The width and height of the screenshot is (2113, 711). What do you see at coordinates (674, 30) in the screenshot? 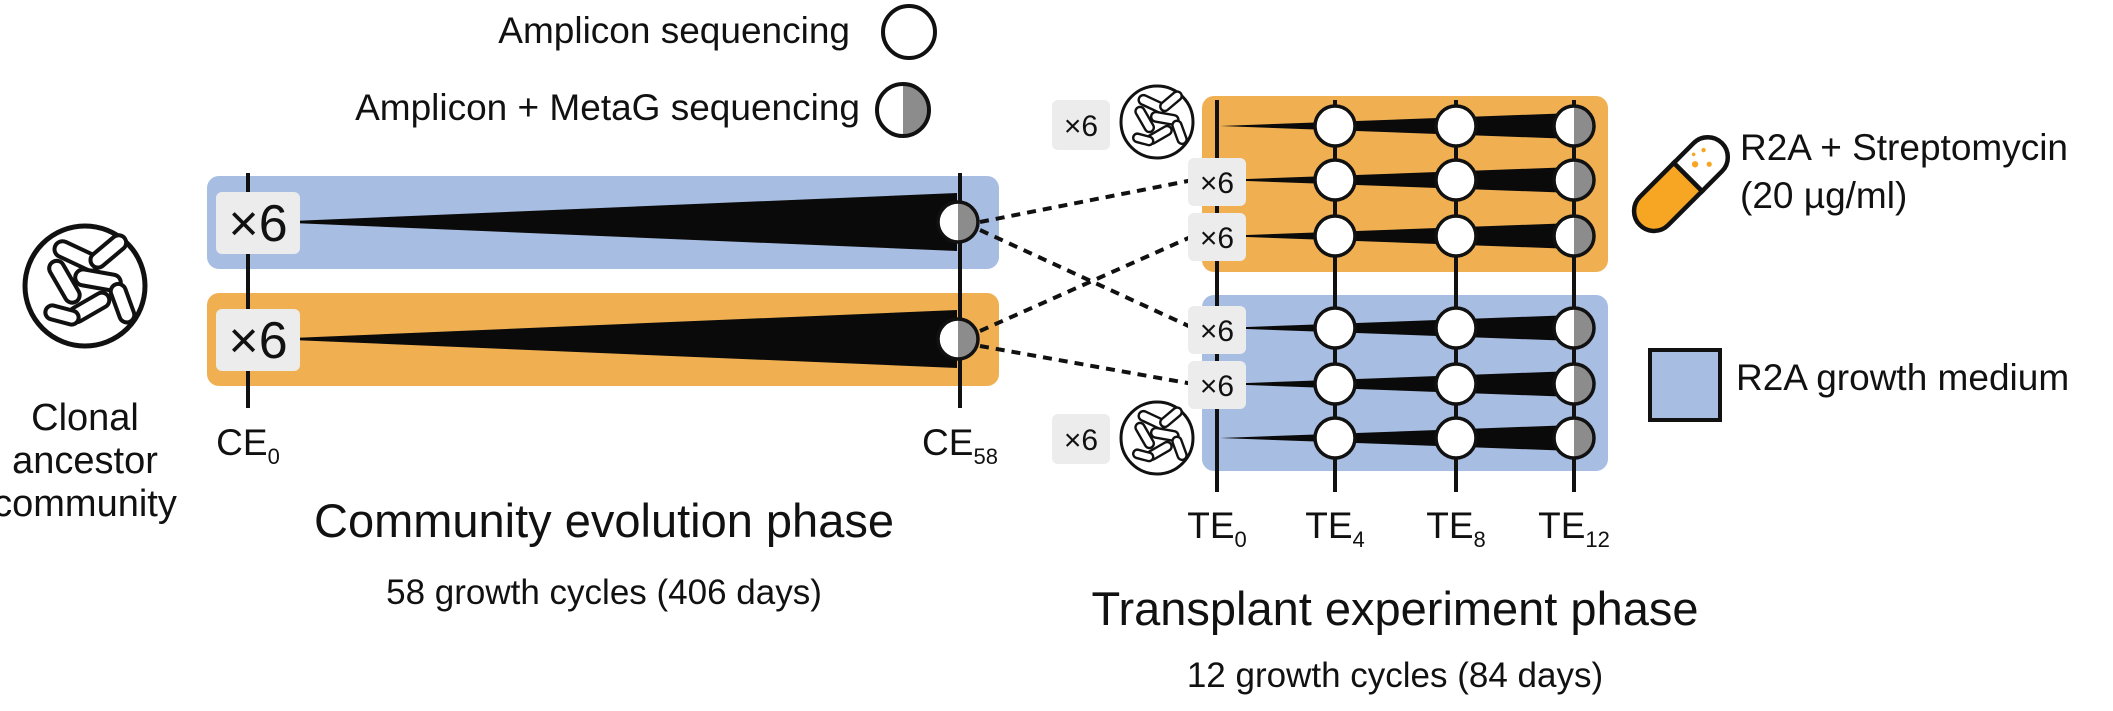
I see `legend-amplicon-label: Amplicon sequencing` at bounding box center [674, 30].